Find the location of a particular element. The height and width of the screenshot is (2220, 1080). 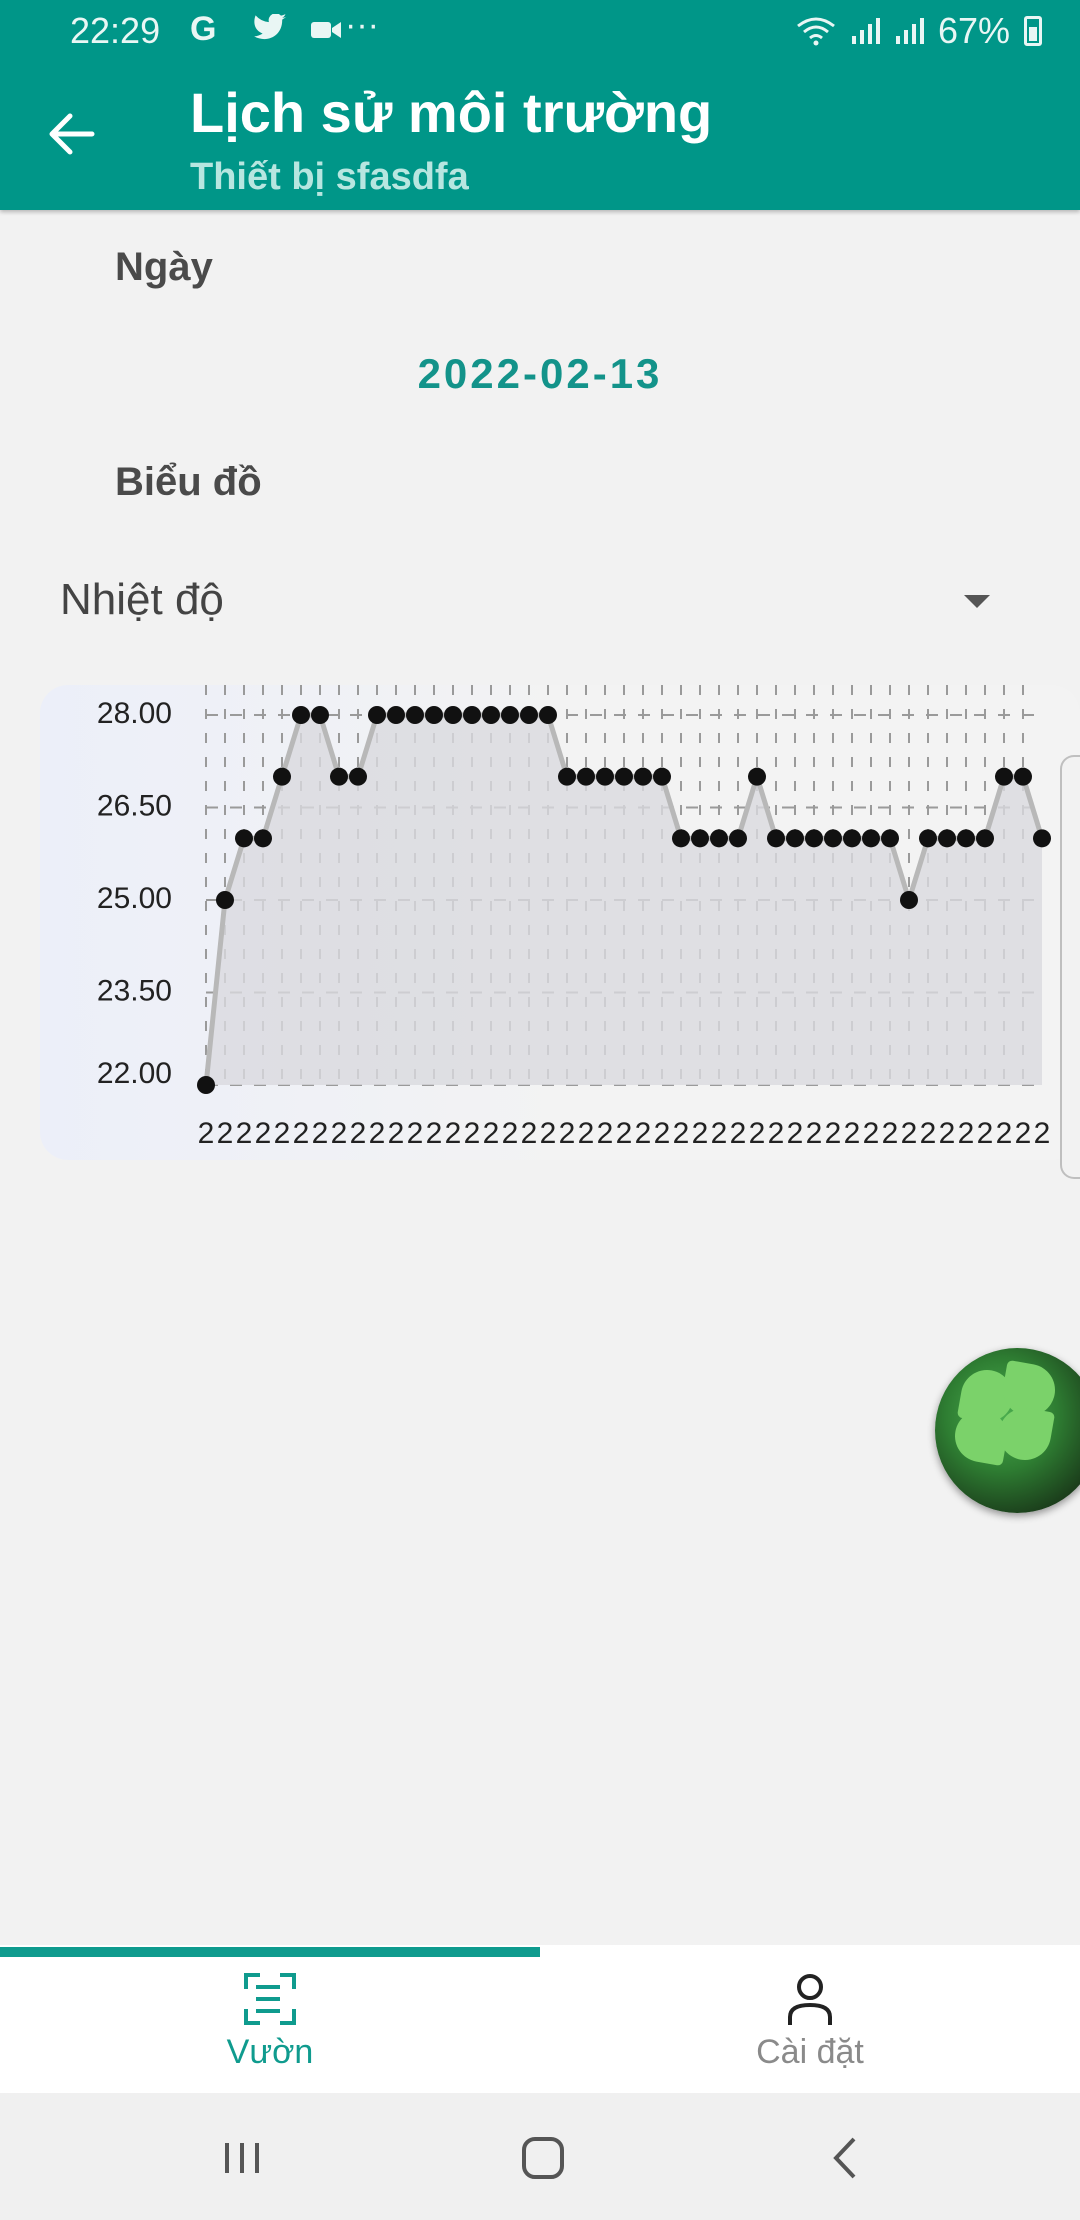

dropdown-caret-icon is located at coordinates (977, 601).